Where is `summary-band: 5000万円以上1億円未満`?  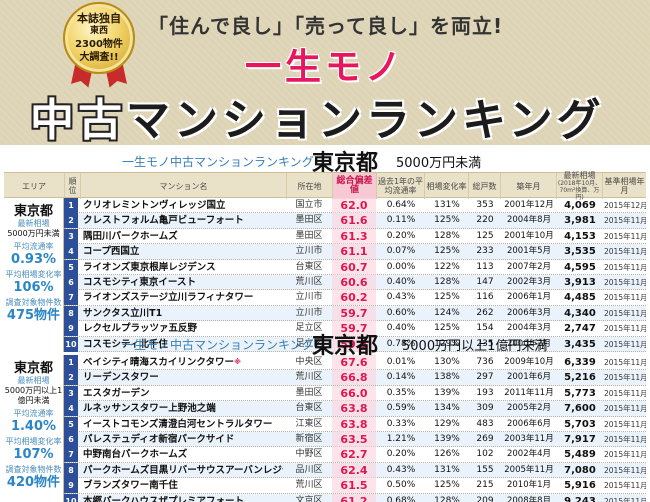 summary-band: 5000万円以上1億円未満 is located at coordinates (33, 395).